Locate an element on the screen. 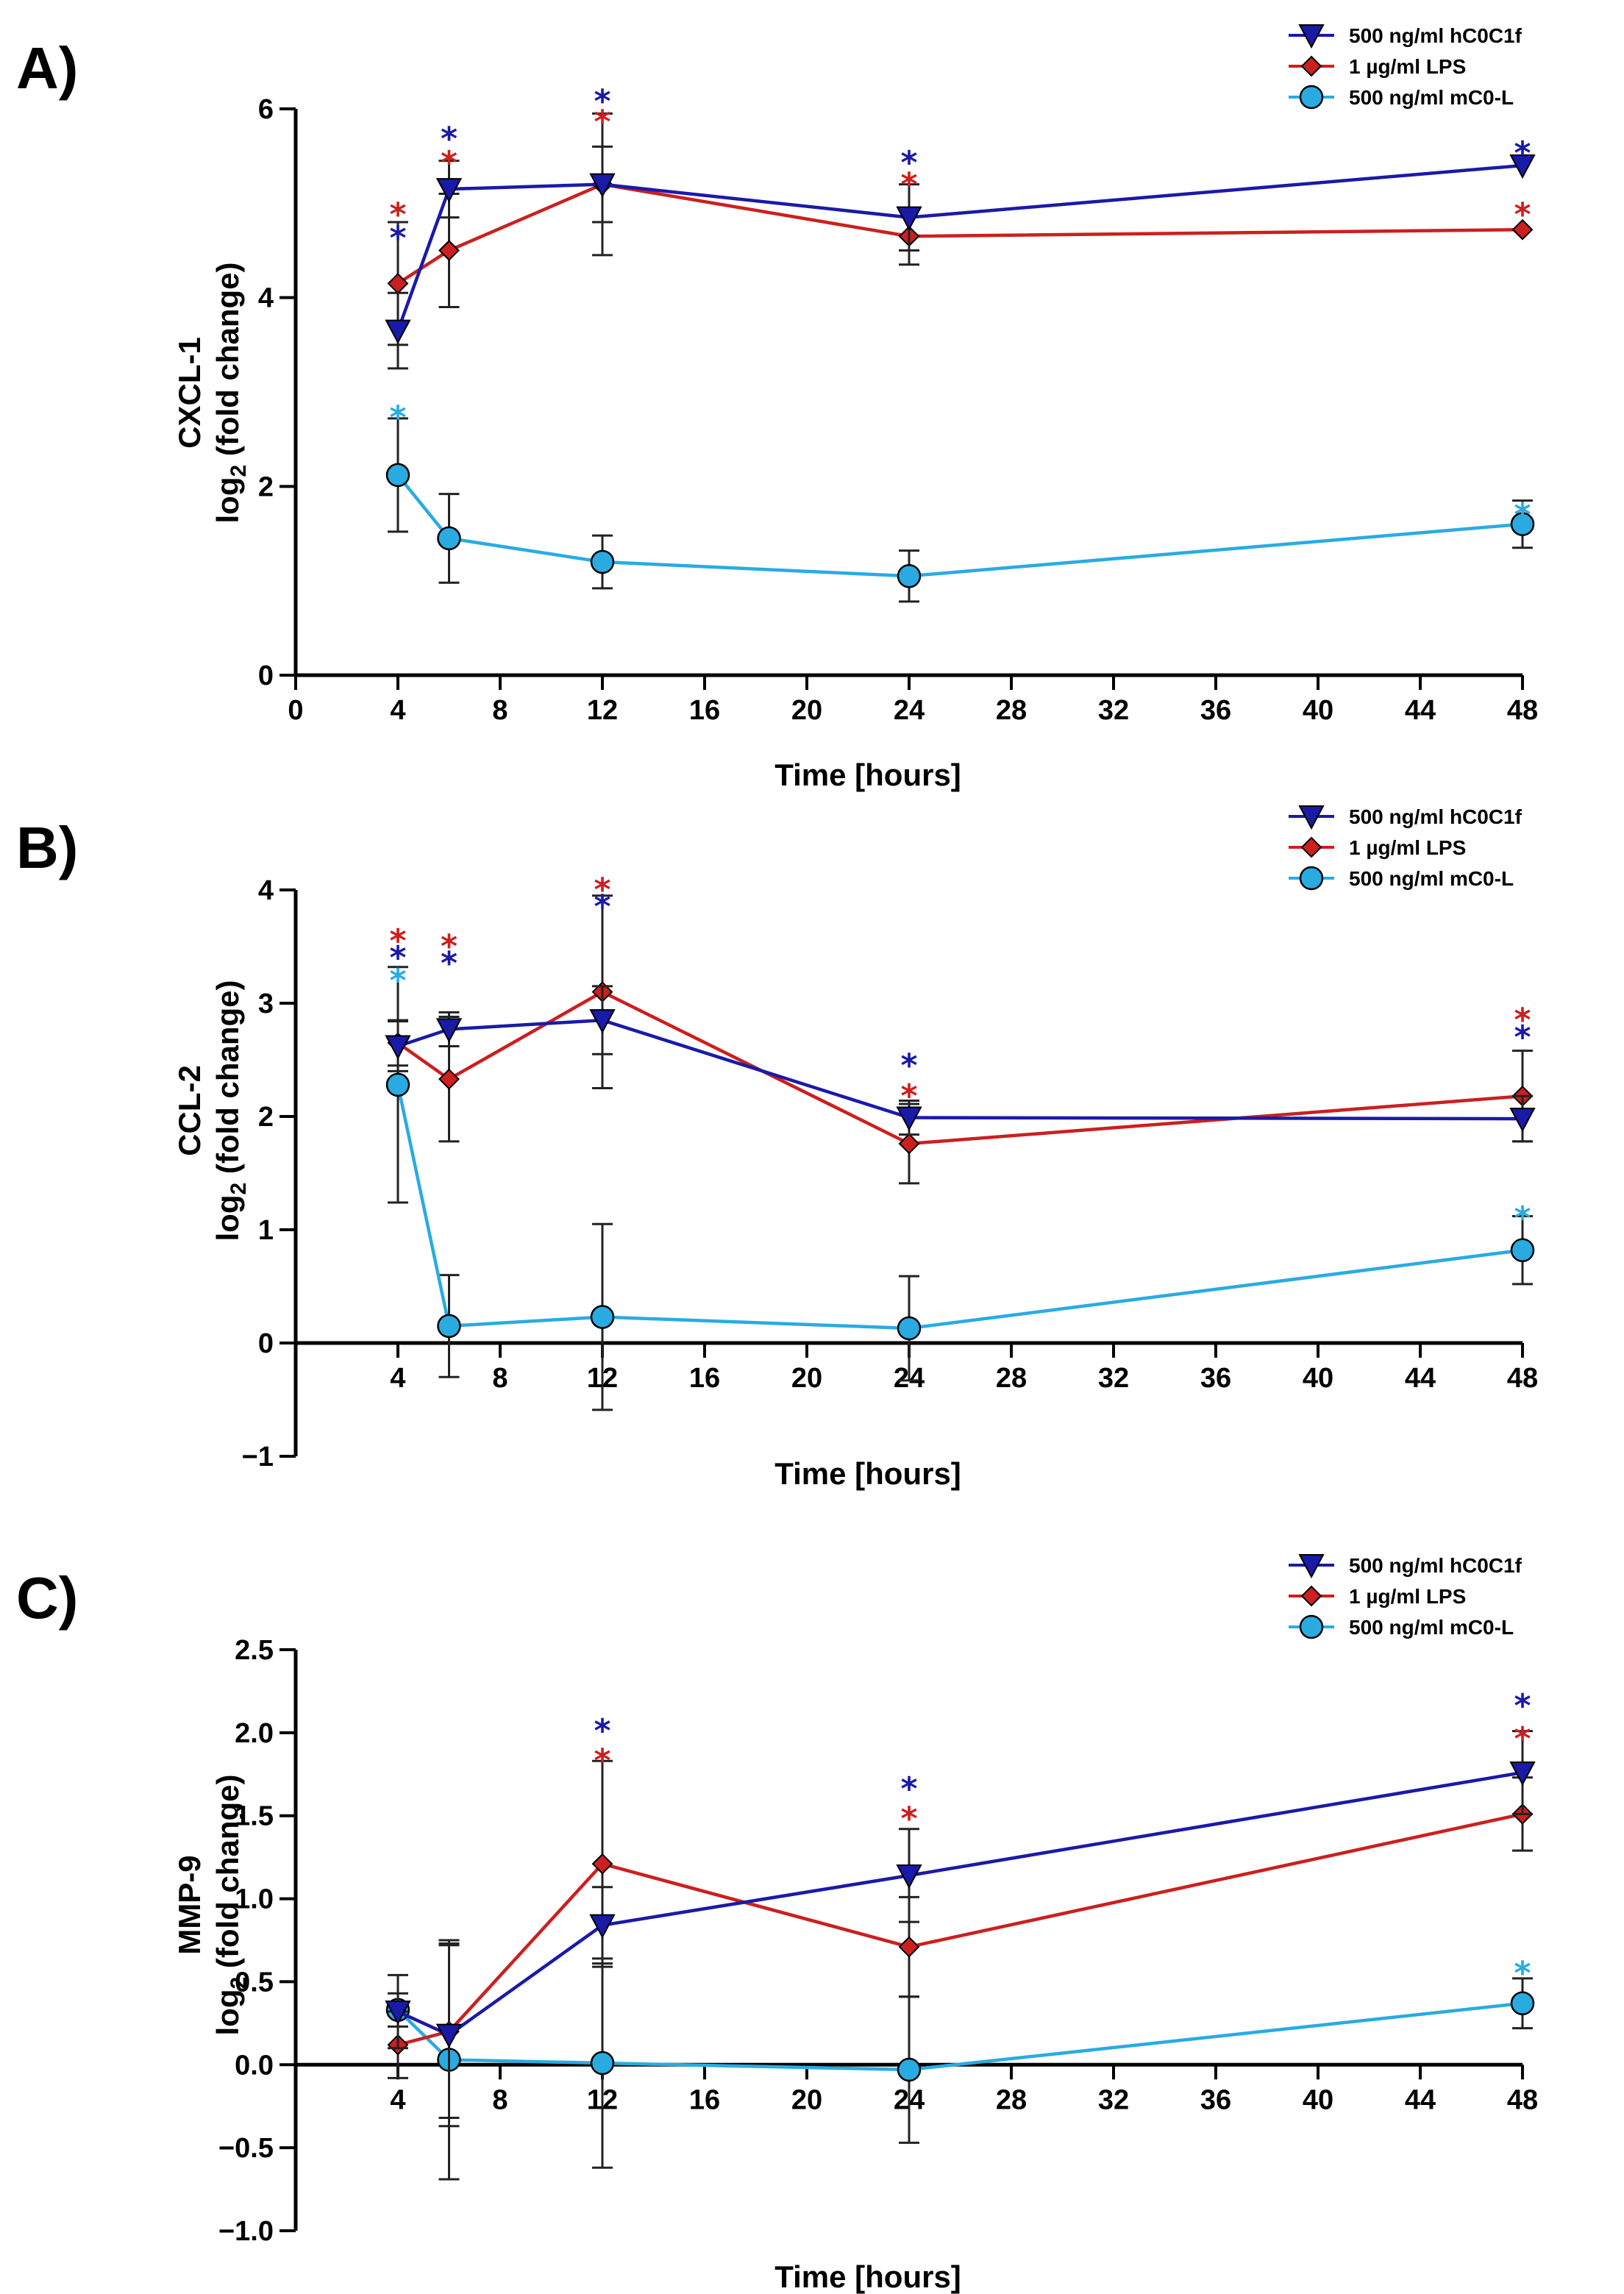 The width and height of the screenshot is (1624, 2294). panel3-series-line-LPS is located at coordinates (960, 1929).